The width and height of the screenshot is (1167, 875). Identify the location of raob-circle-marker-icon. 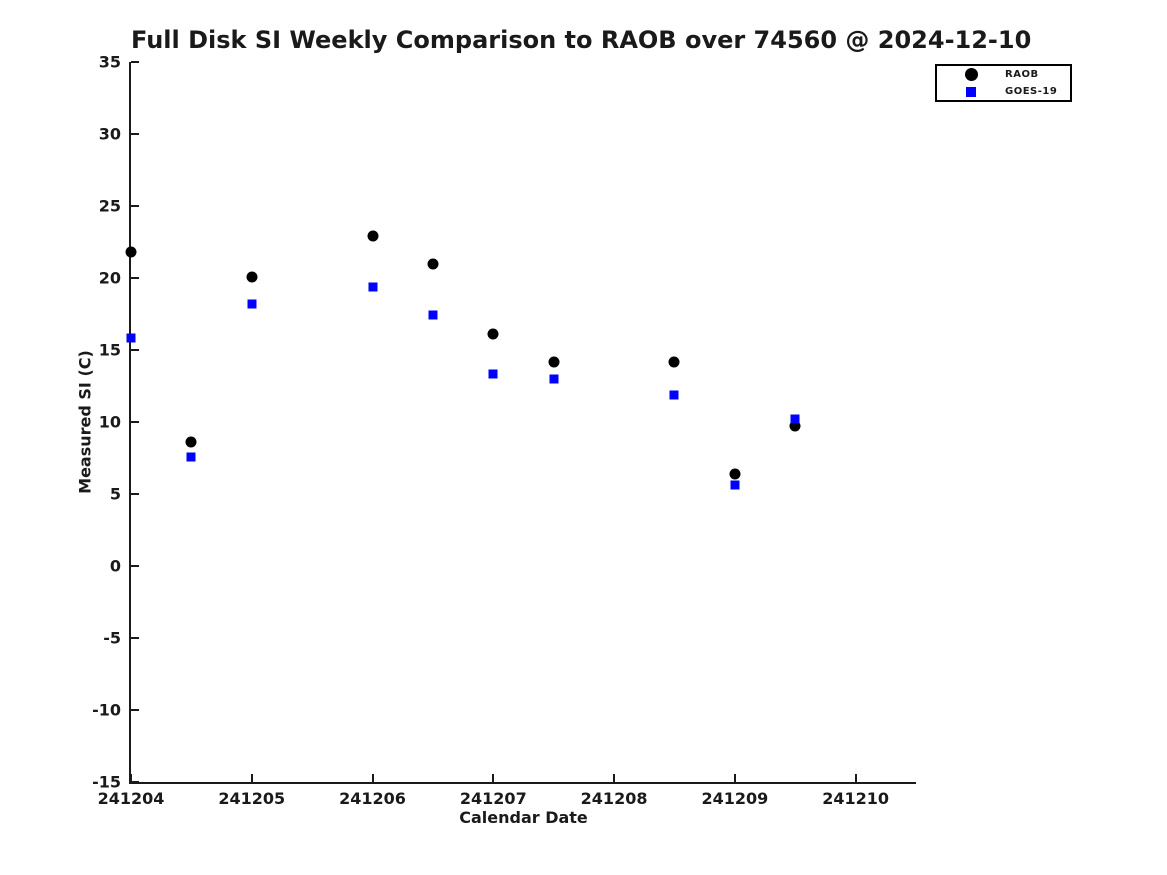
(971, 74).